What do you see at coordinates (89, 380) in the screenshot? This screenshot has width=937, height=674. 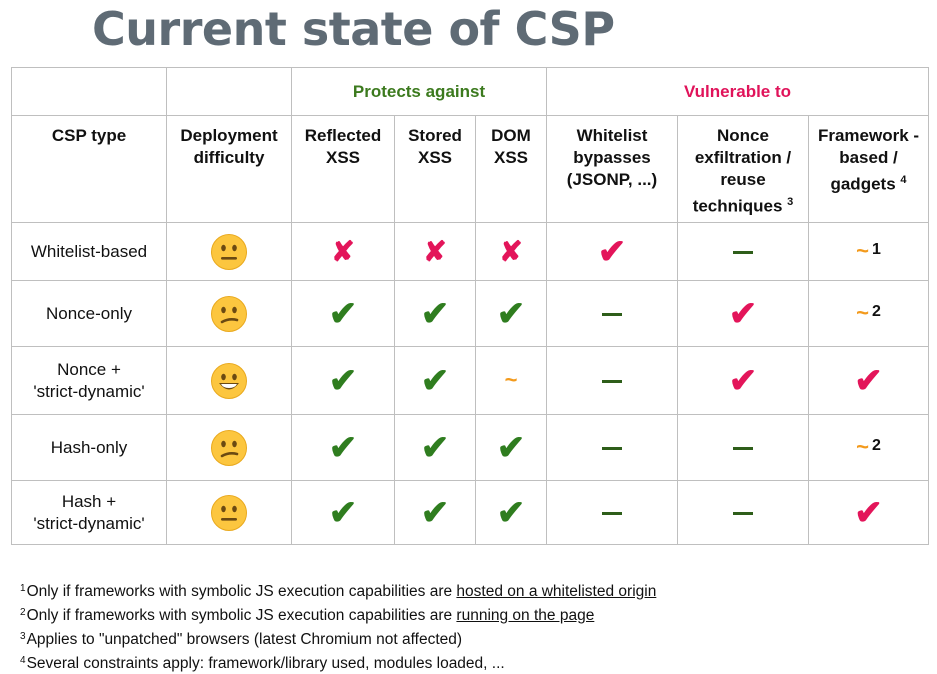 I see `csp-type-label: Nonce +'strict-dynamic'` at bounding box center [89, 380].